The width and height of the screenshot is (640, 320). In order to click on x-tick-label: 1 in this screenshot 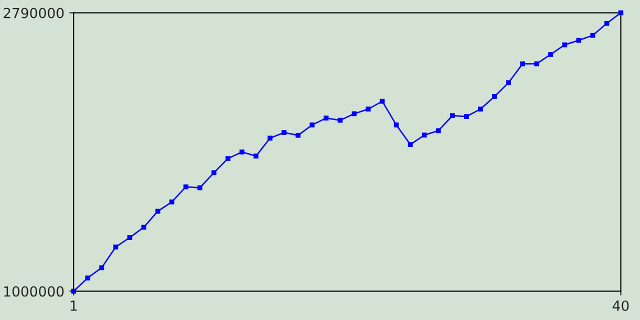, I will do `click(73, 305)`.